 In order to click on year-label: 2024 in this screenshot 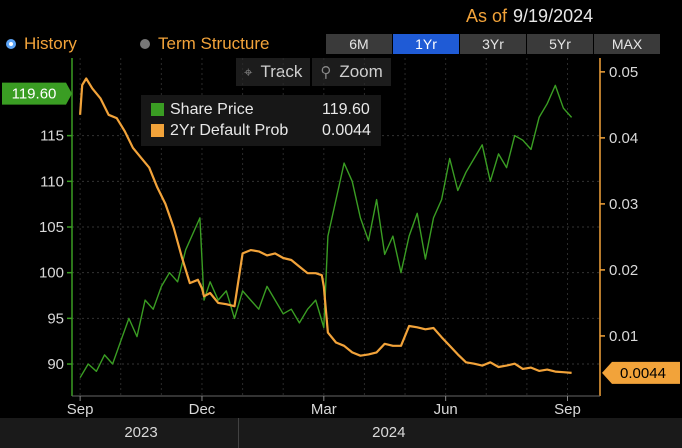, I will do `click(388, 432)`.